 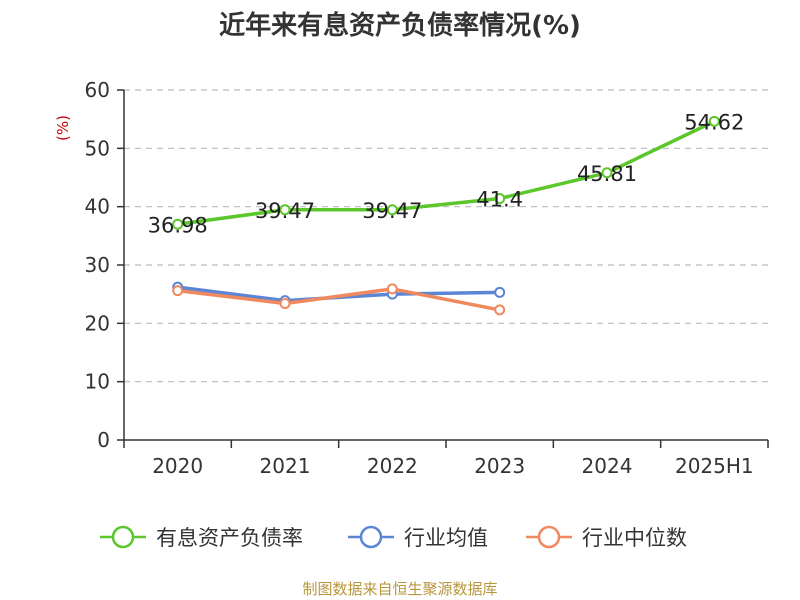 I want to click on x-tick-label: 2023, so click(x=499, y=466).